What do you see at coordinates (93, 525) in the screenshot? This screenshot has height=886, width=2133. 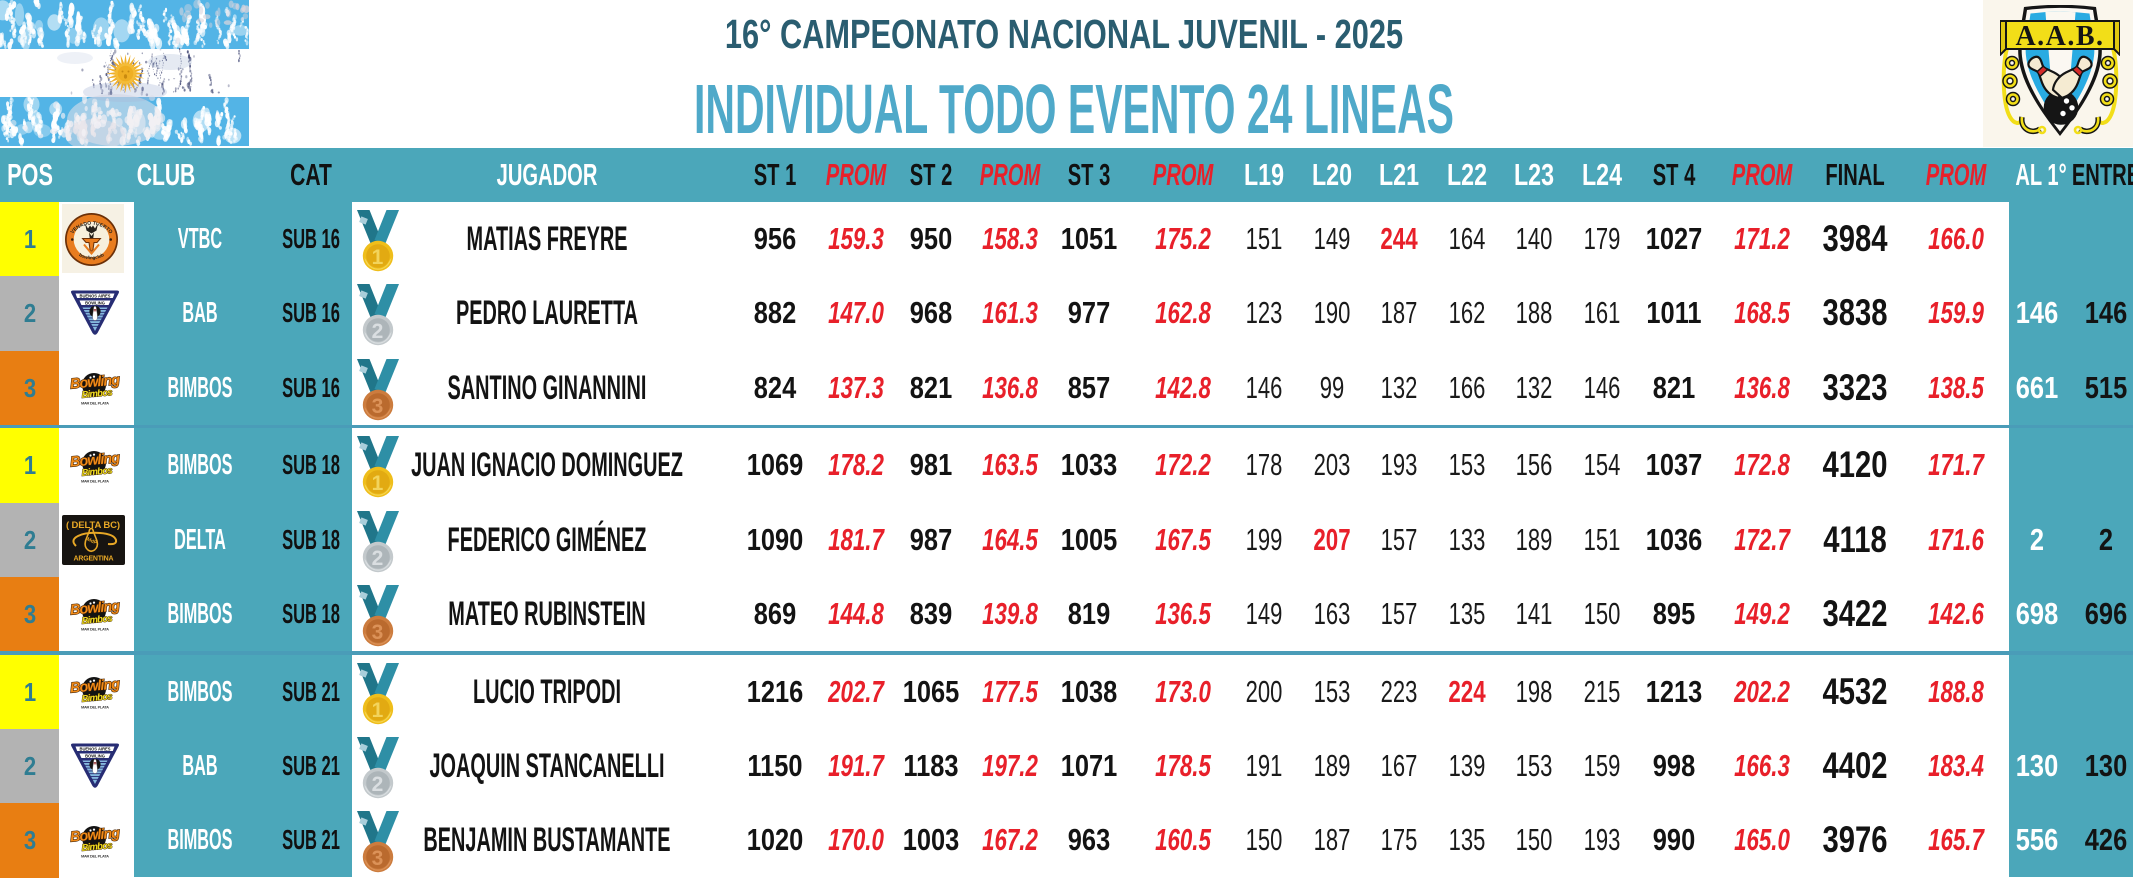 I see `svg-text: ( DELTA BC)` at bounding box center [93, 525].